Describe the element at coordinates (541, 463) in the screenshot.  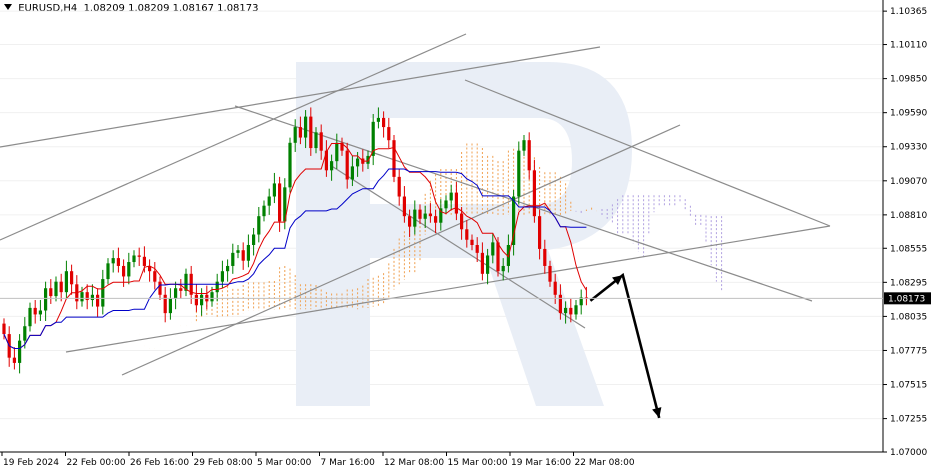
I see `time-tick-label: 19 Mar 16:00` at that location.